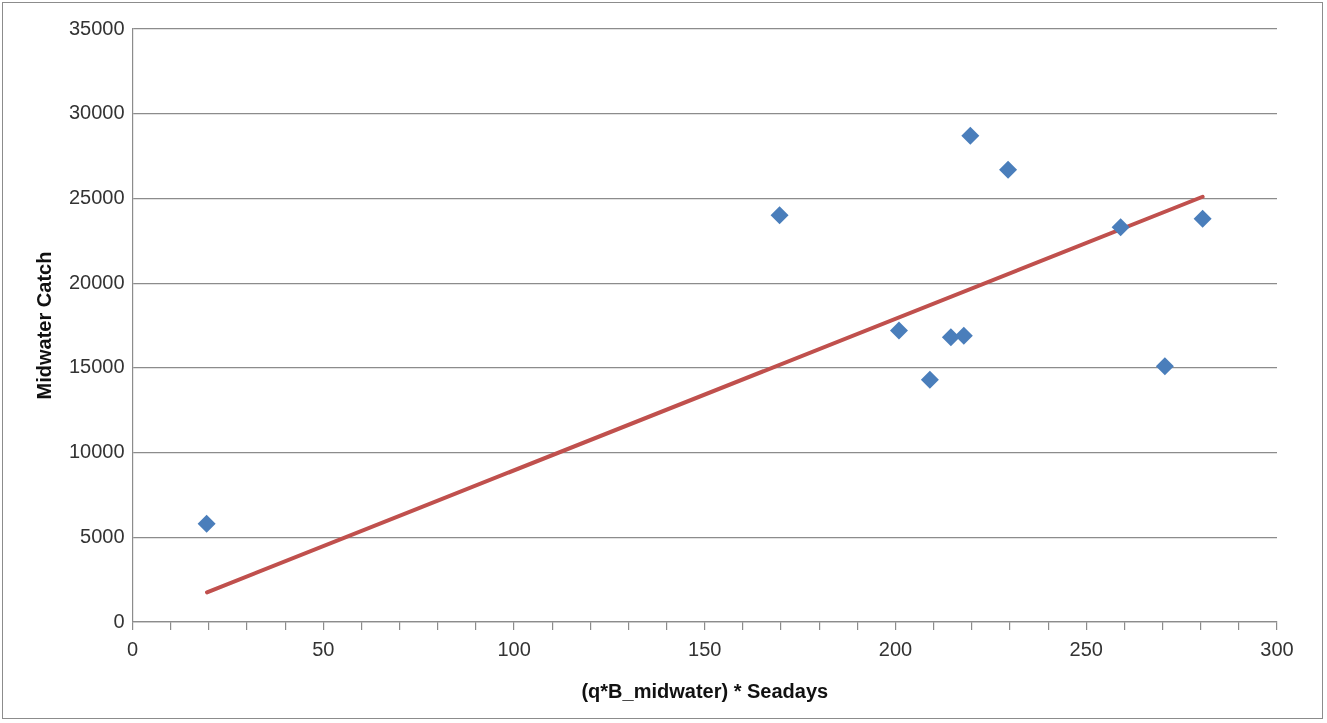 This screenshot has height=723, width=1327. What do you see at coordinates (96, 196) in the screenshot?
I see `y-tick-label: 25000` at bounding box center [96, 196].